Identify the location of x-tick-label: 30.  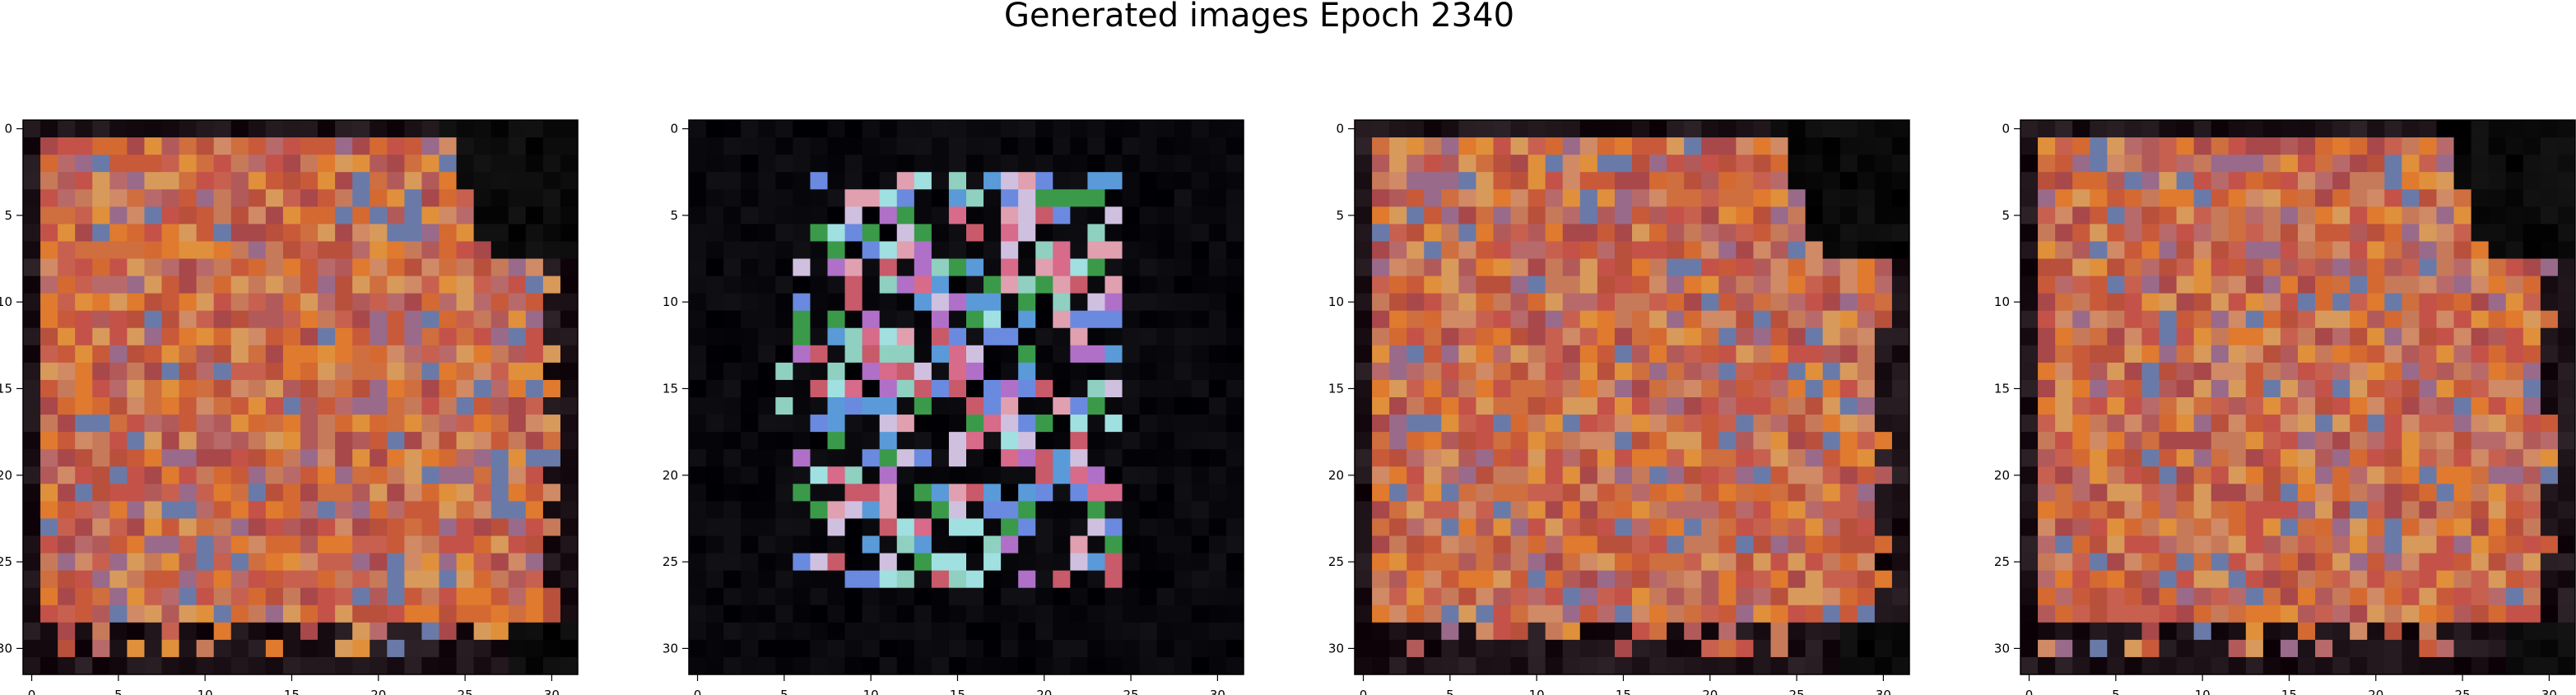
(2549, 691).